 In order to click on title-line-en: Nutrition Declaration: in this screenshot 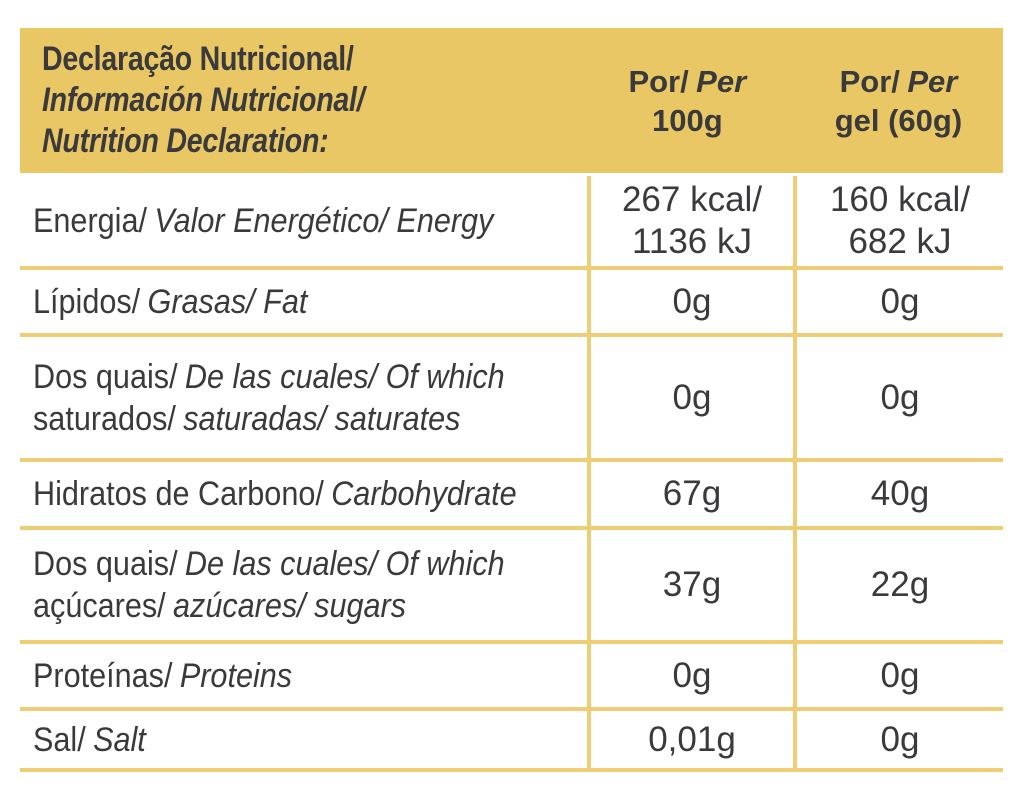, I will do `click(185, 141)`.